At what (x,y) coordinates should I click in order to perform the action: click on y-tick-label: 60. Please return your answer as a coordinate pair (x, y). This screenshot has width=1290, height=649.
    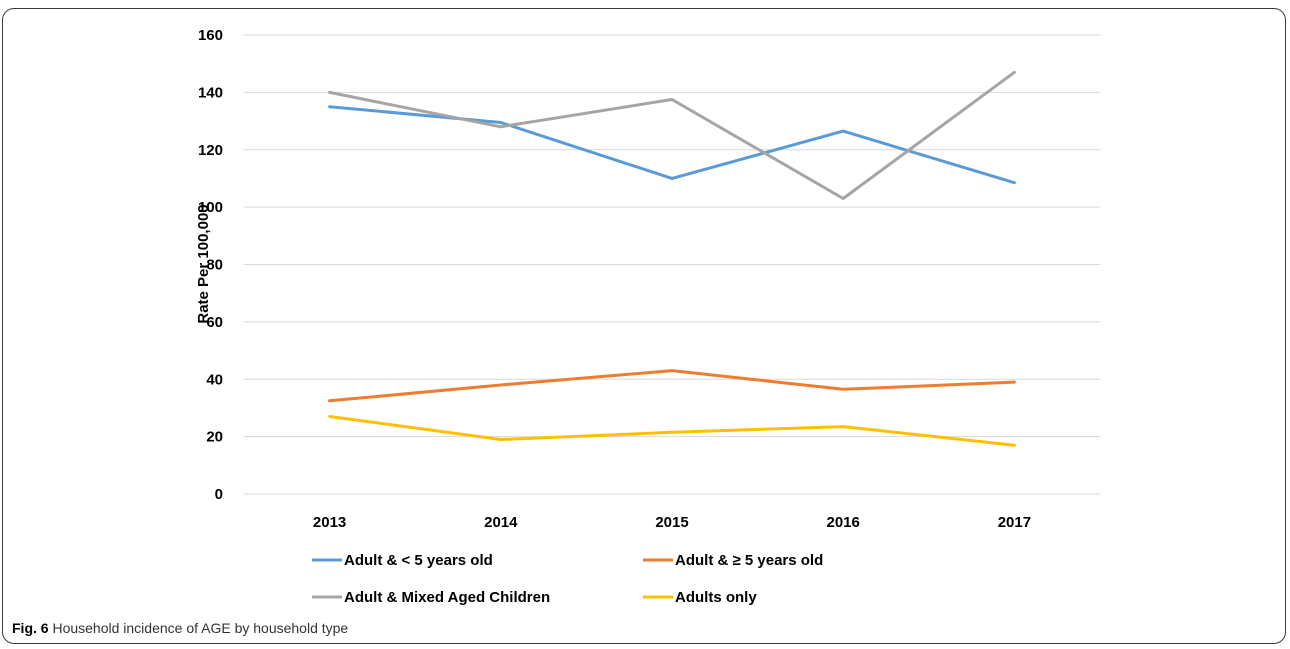
    Looking at the image, I should click on (214, 322).